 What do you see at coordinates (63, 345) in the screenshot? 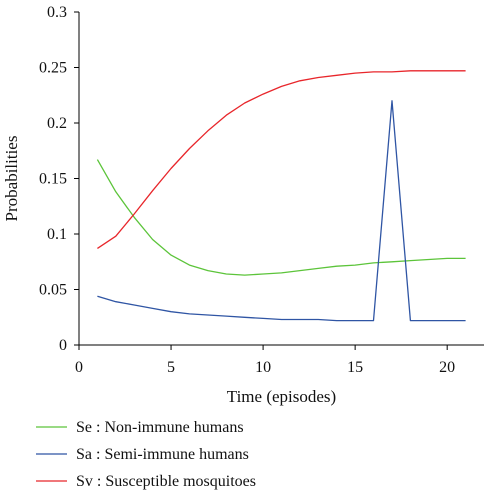
I see `y-tick-label: 0` at bounding box center [63, 345].